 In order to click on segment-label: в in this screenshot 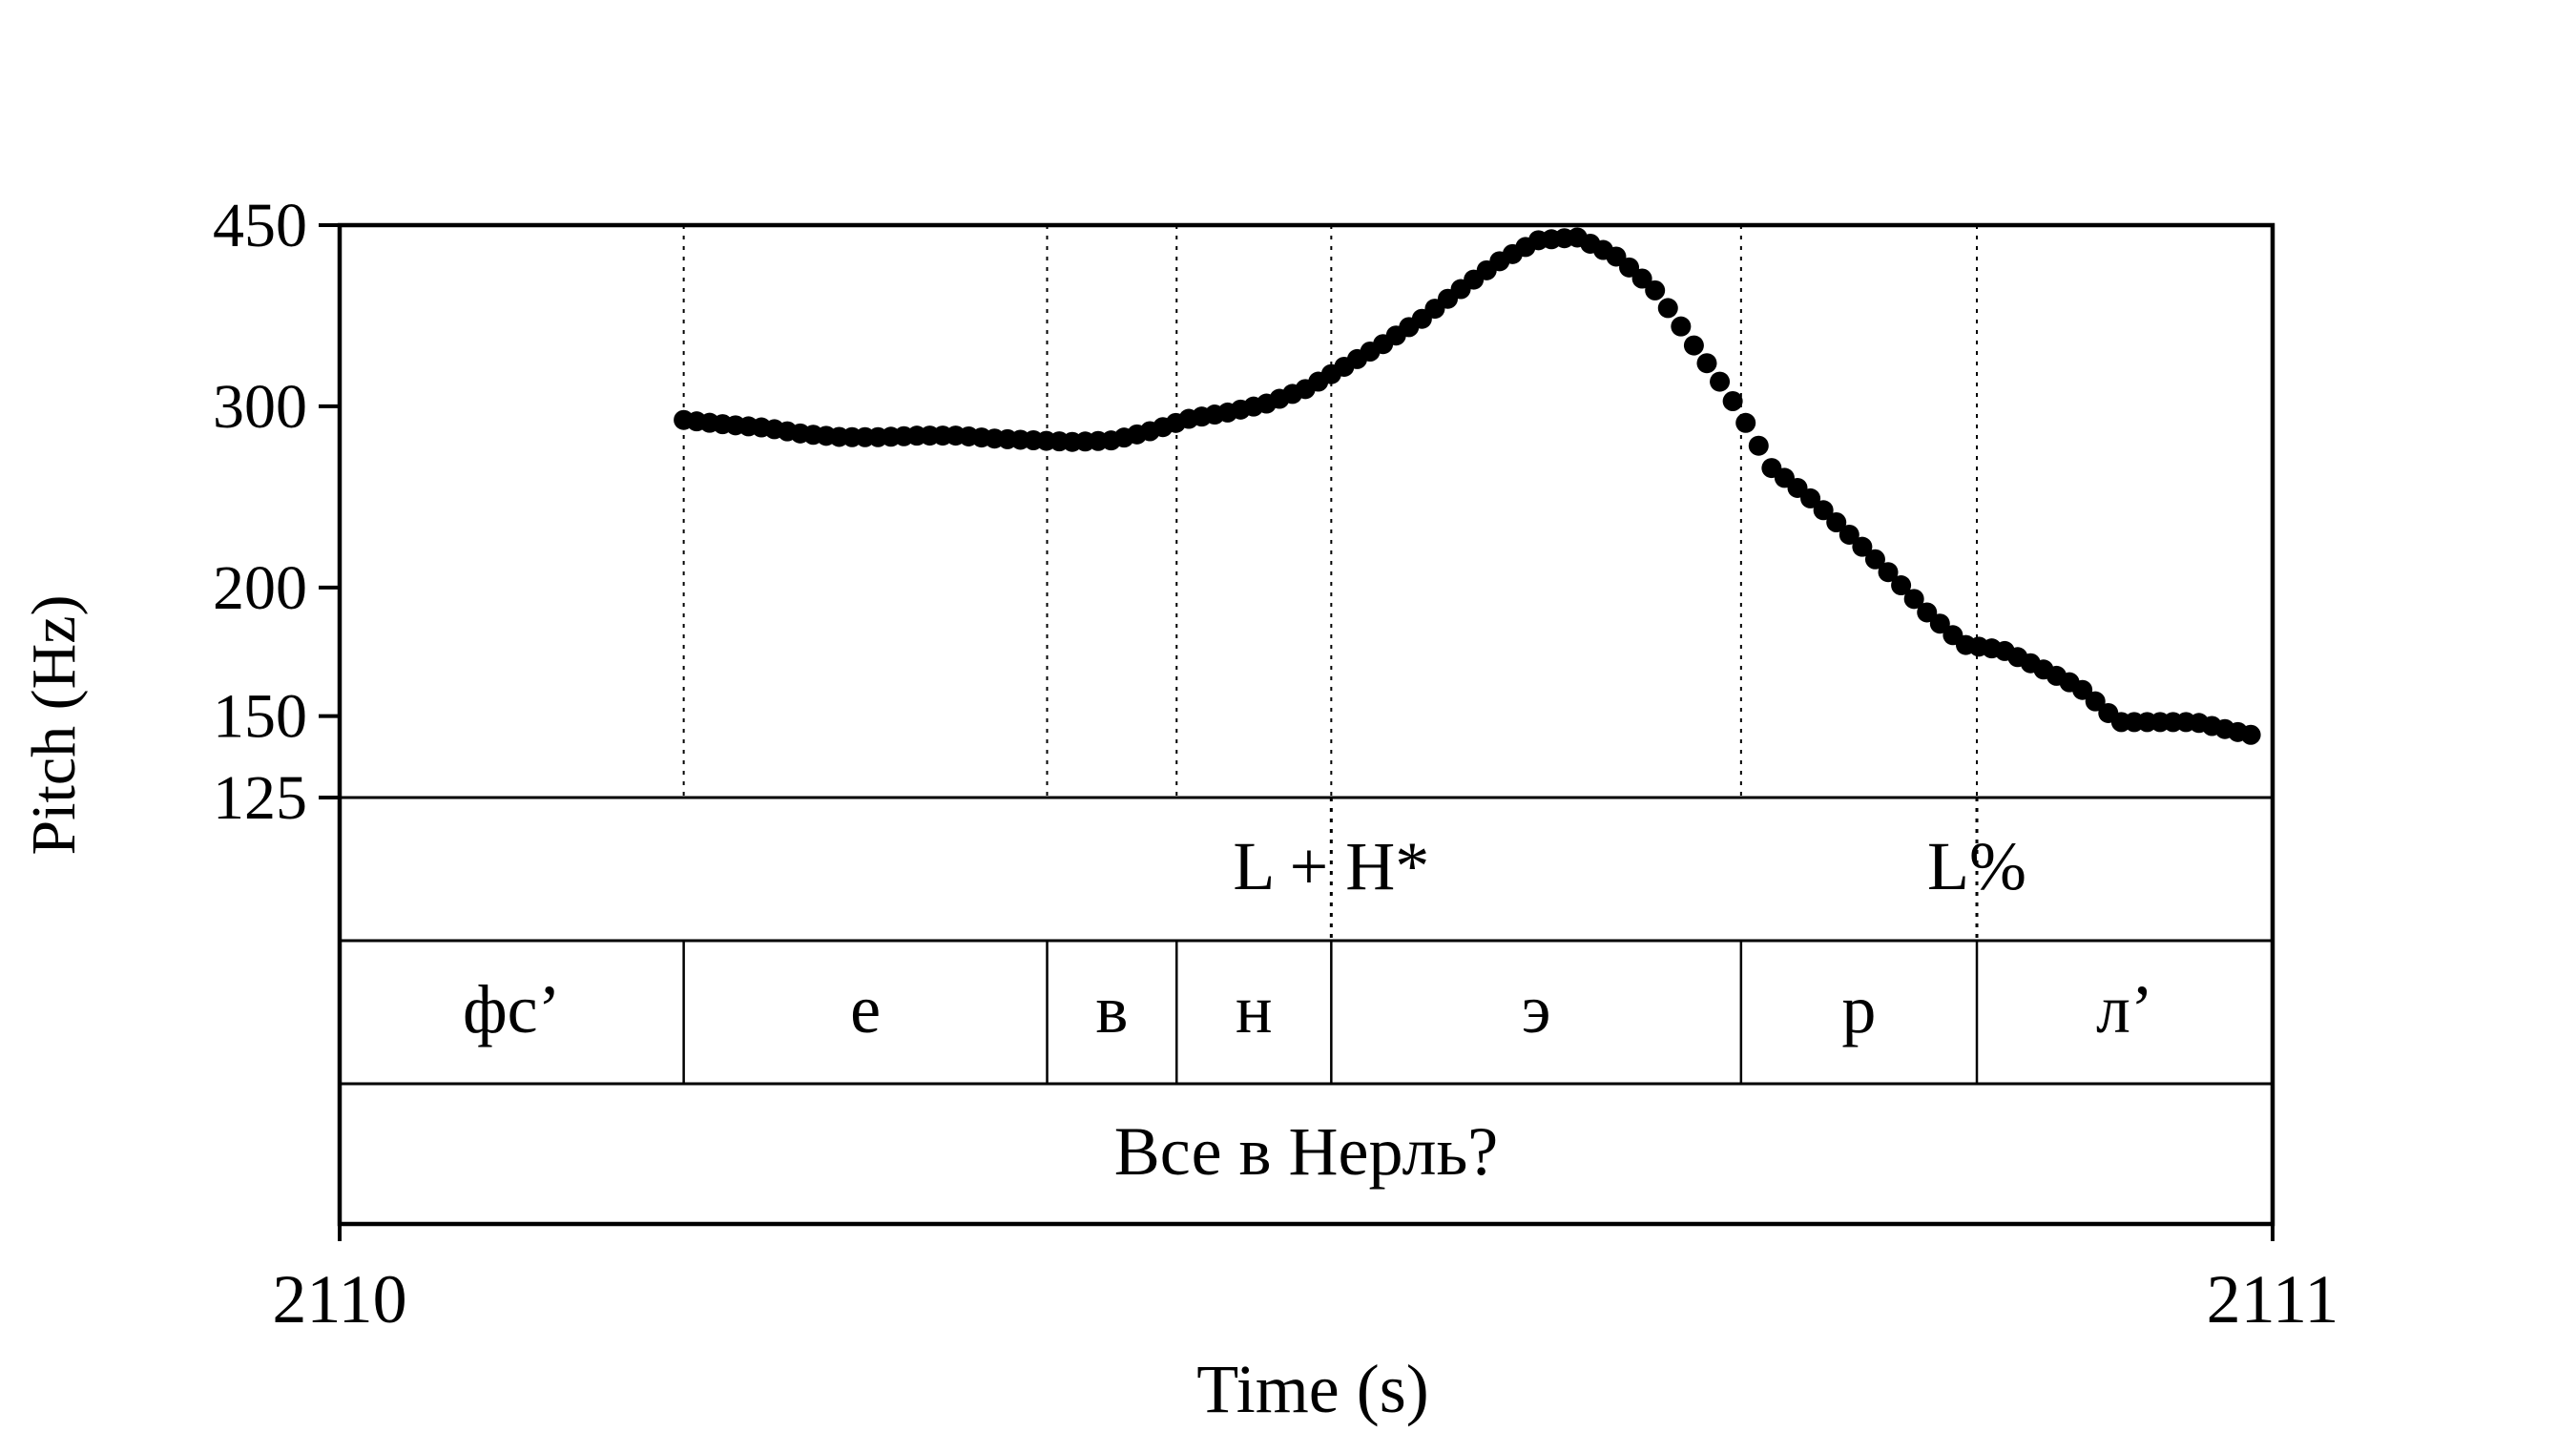, I will do `click(1111, 1009)`.